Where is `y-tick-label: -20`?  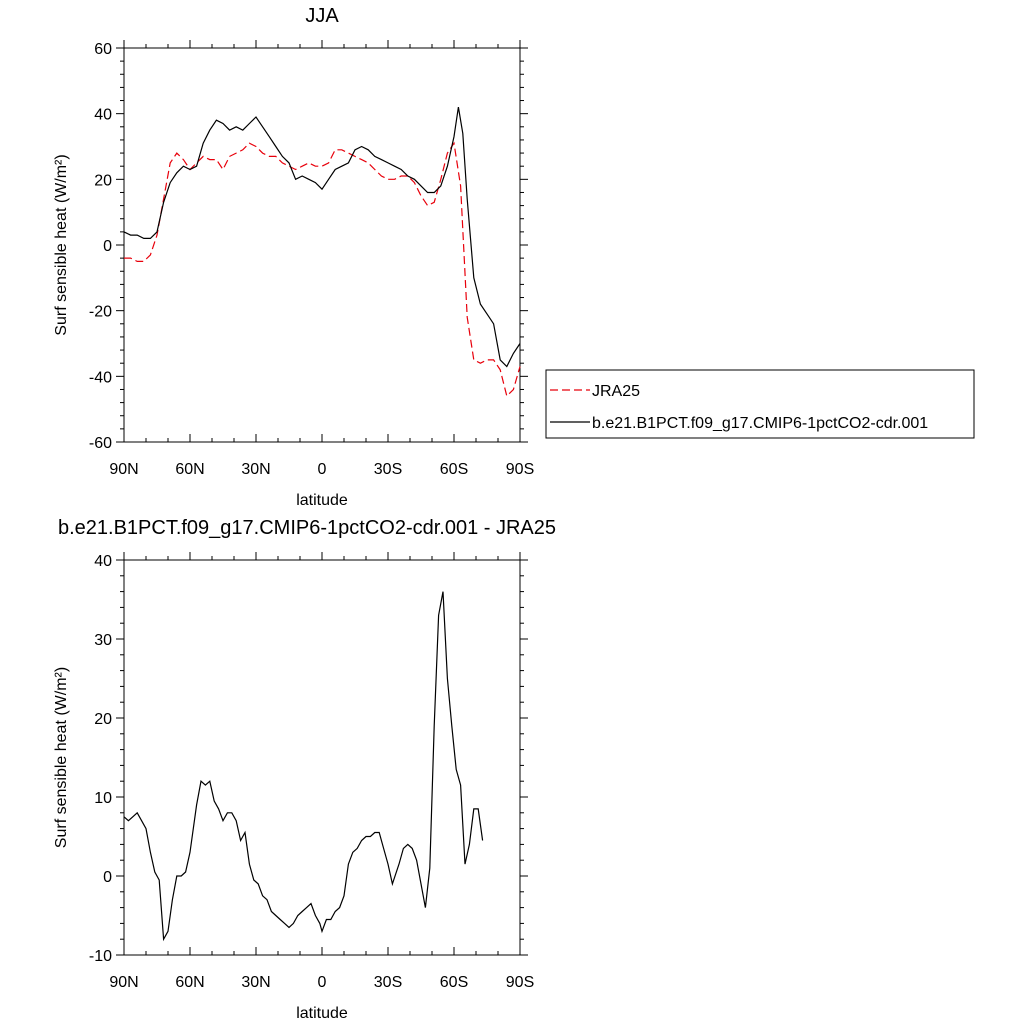 y-tick-label: -20 is located at coordinates (100, 312).